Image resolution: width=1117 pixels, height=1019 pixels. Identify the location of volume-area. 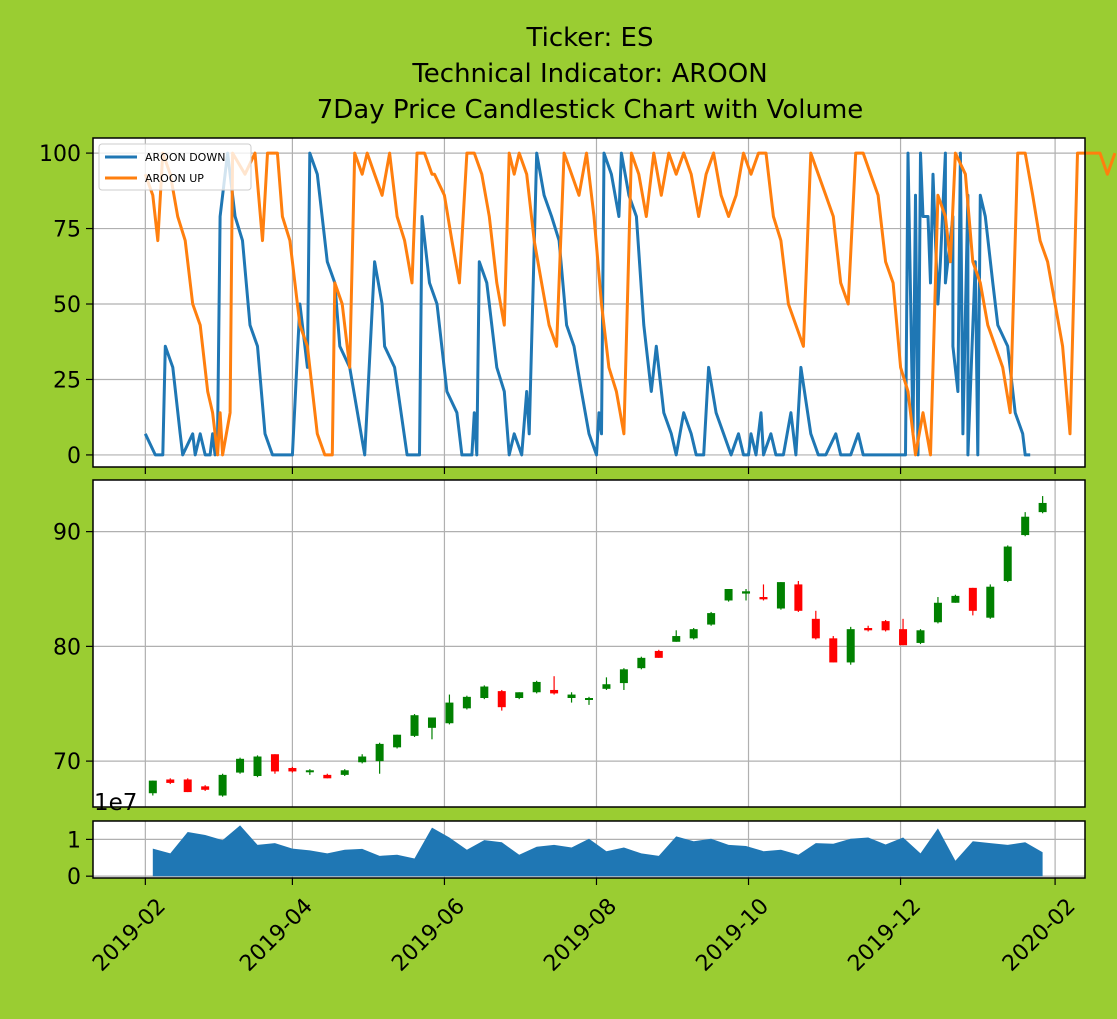
(597, 851).